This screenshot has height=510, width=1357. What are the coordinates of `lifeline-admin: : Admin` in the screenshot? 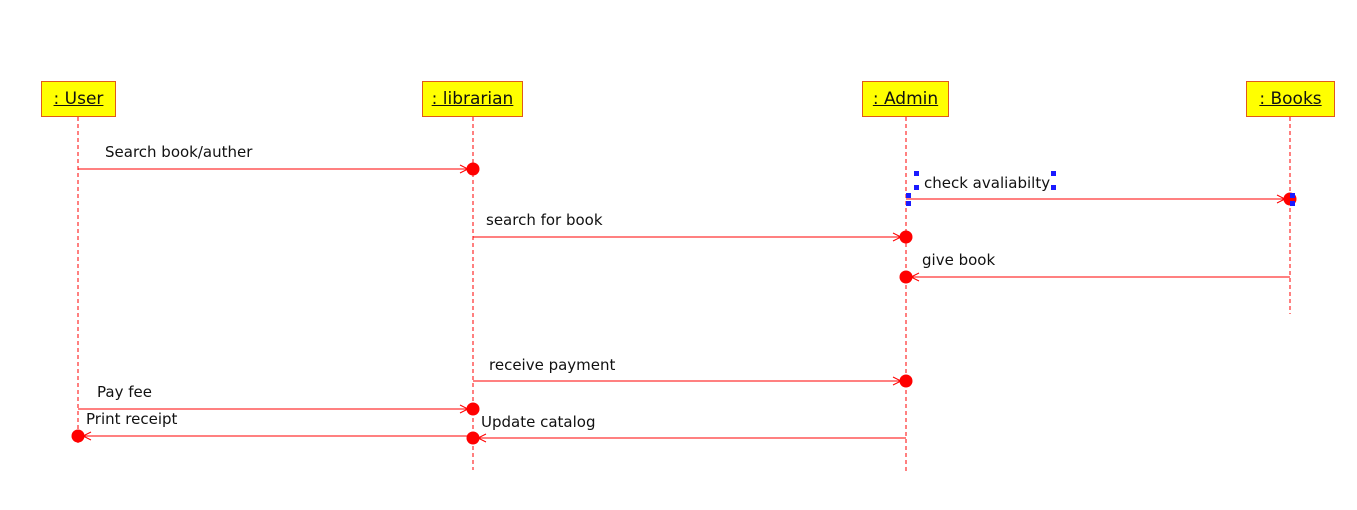 It's located at (905, 99).